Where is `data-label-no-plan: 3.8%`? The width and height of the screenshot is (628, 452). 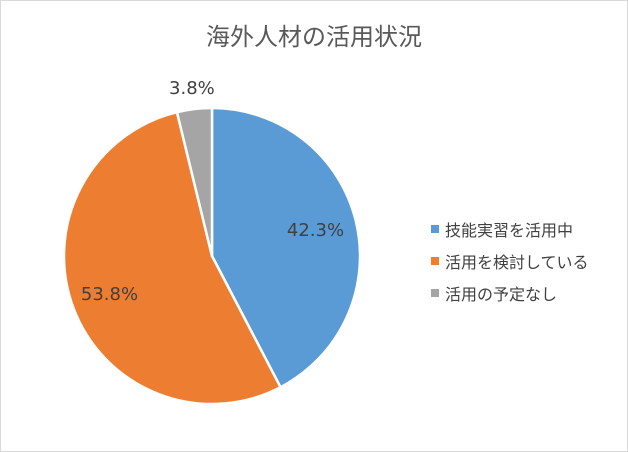 data-label-no-plan: 3.8% is located at coordinates (192, 88).